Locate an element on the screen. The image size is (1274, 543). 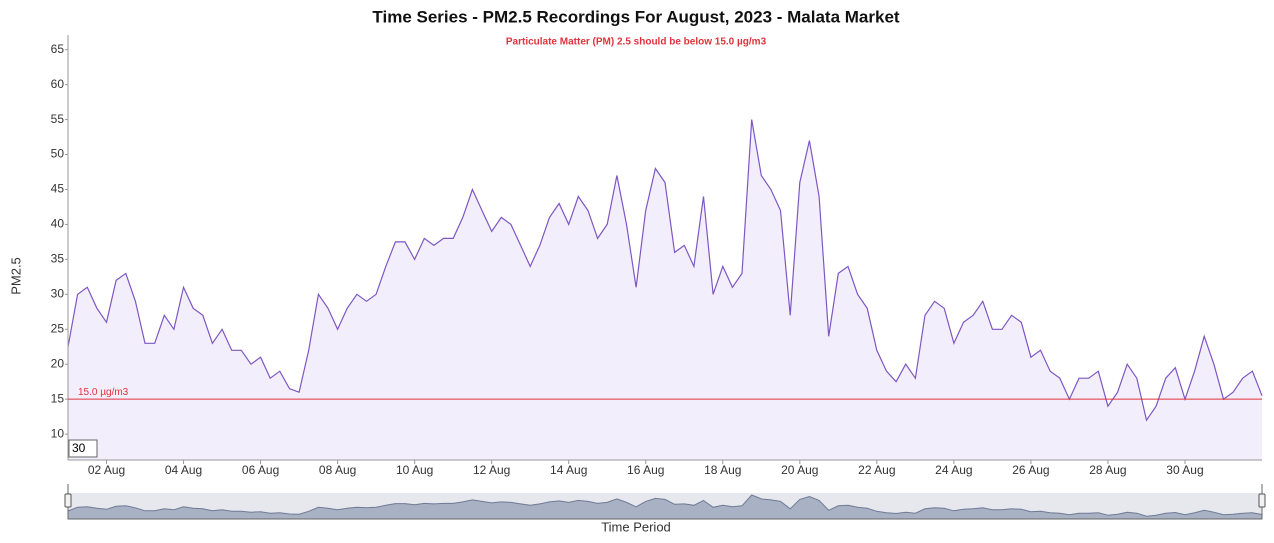
y-axis-label: PM2.5 is located at coordinates (15, 276).